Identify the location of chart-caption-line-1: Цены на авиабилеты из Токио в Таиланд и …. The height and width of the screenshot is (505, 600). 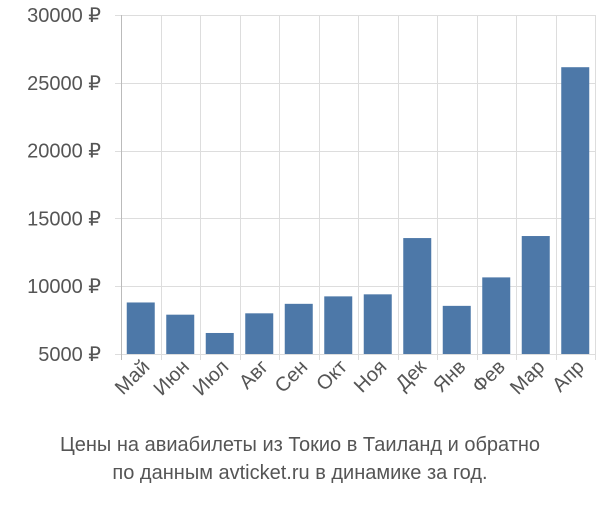
(300, 445).